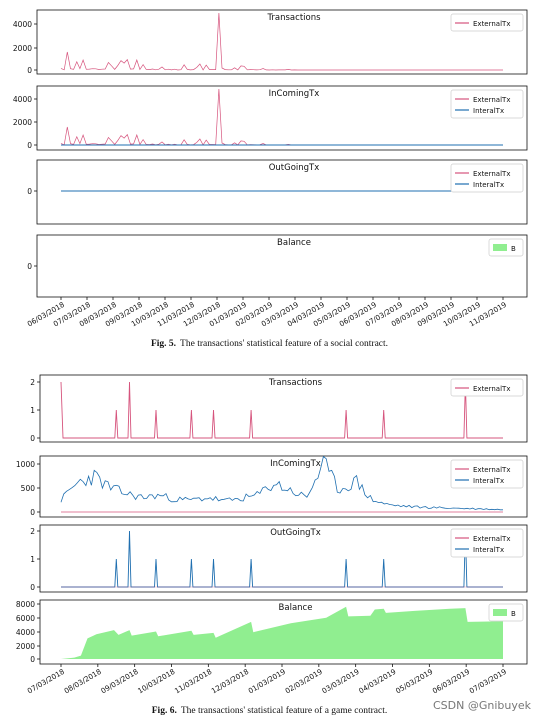  What do you see at coordinates (25, 632) in the screenshot?
I see `fig6-panel-3-ytick-label: 4000` at bounding box center [25, 632].